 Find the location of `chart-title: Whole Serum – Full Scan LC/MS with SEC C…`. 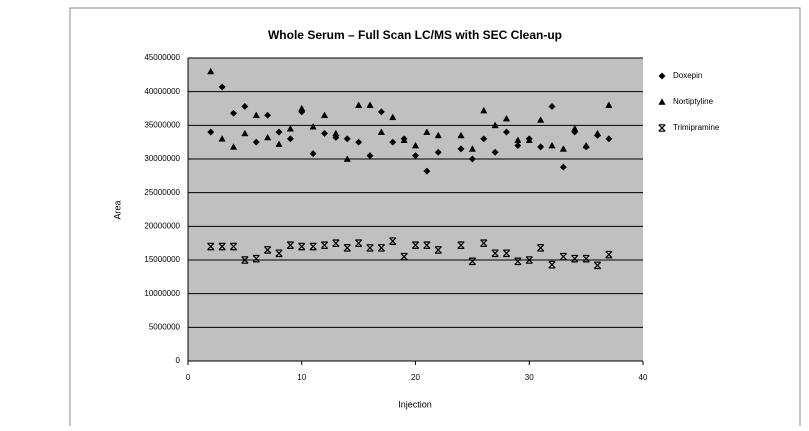

chart-title: Whole Serum – Full Scan LC/MS with SEC C… is located at coordinates (415, 35).